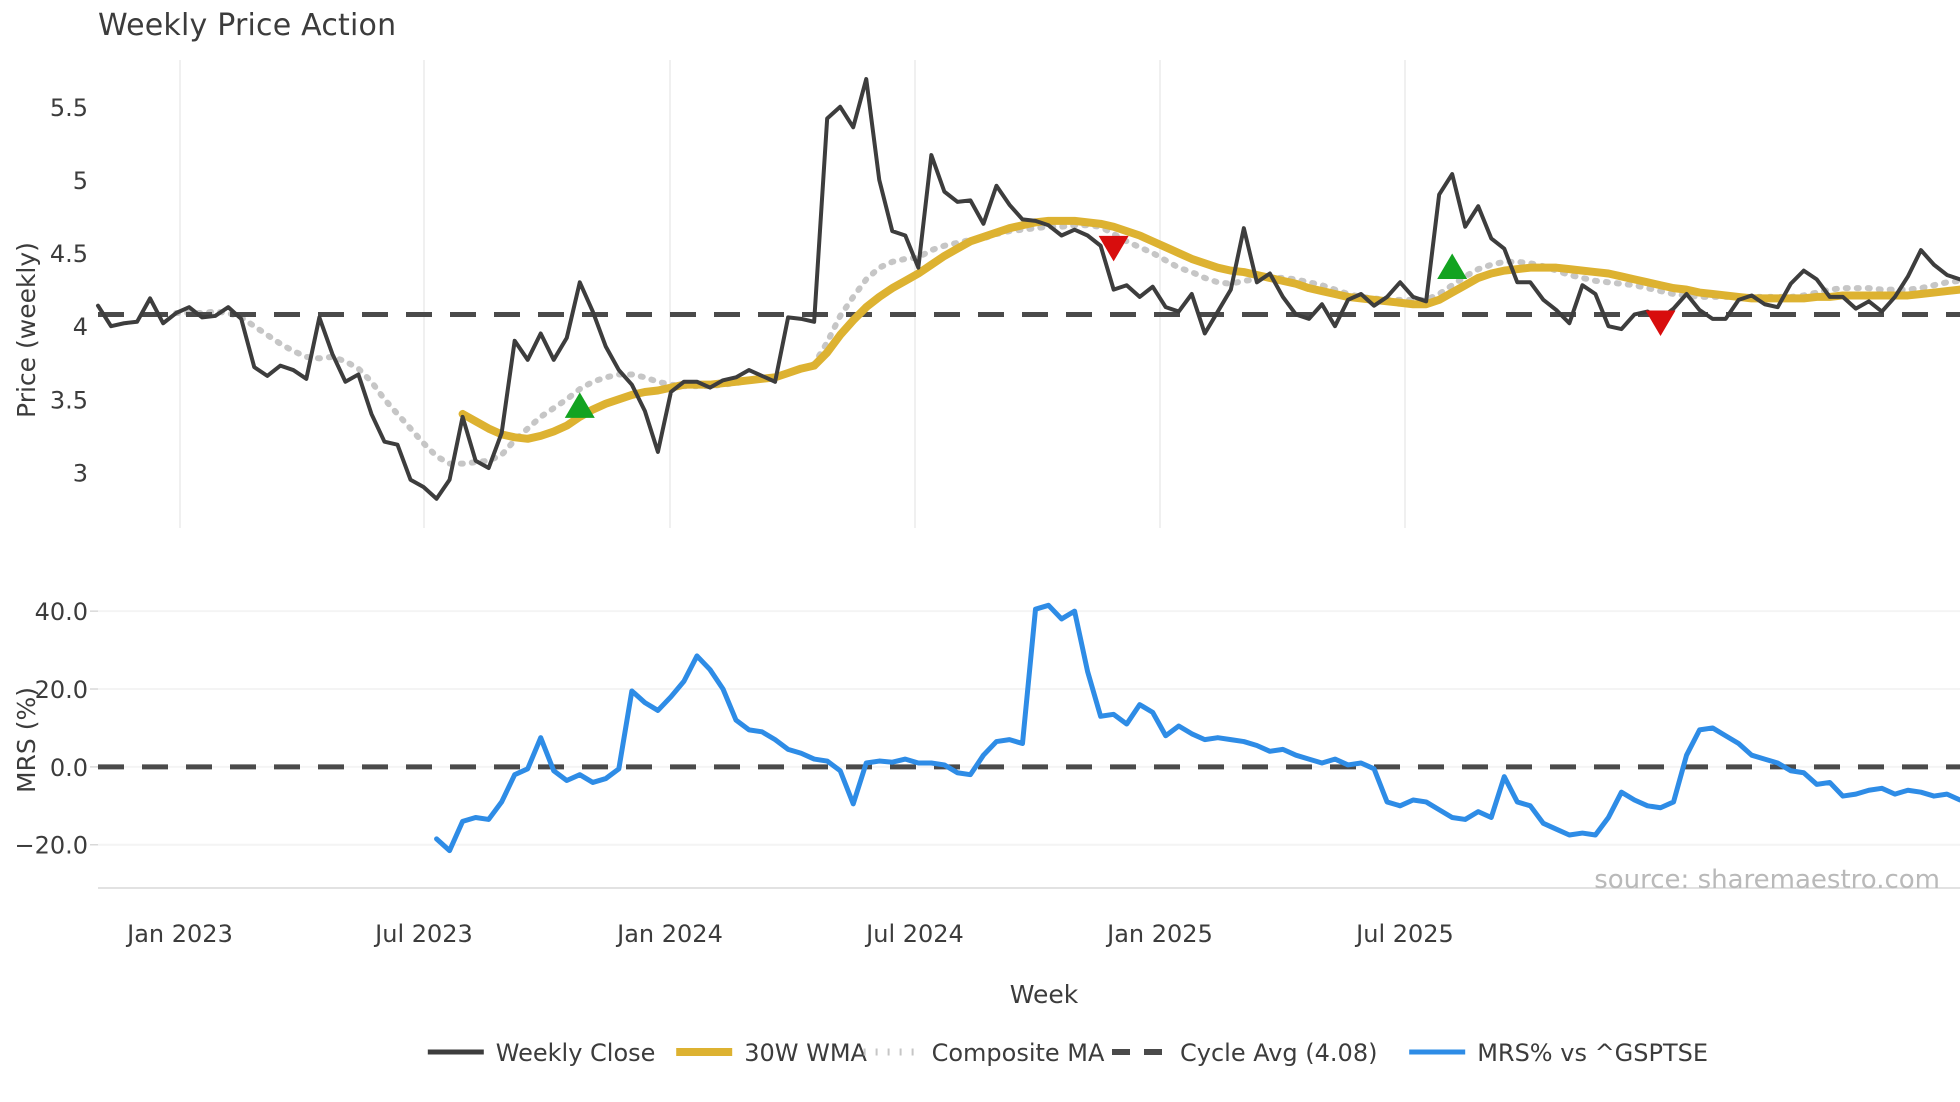  I want to click on price-y-tick: 5, so click(80, 181).